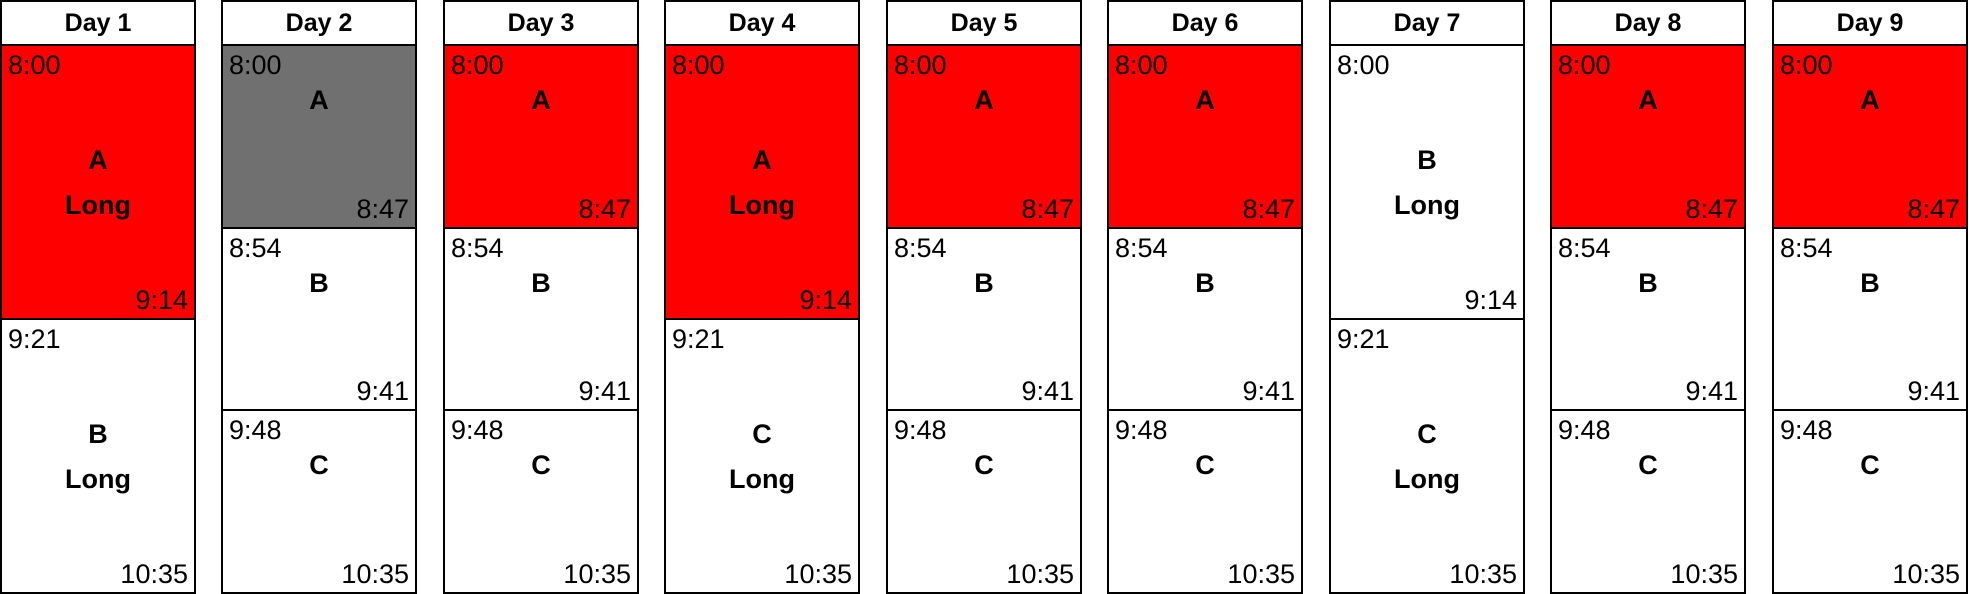  I want to click on day-header: Day 6, so click(1205, 23).